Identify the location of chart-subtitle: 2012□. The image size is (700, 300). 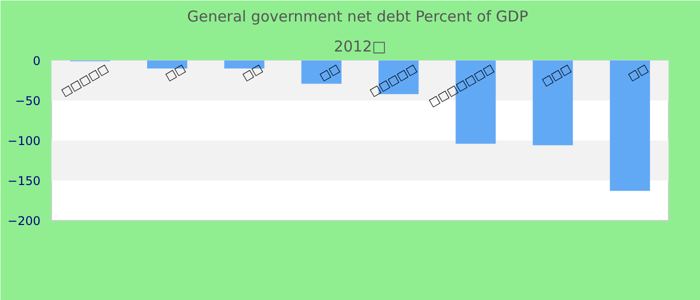
(360, 47).